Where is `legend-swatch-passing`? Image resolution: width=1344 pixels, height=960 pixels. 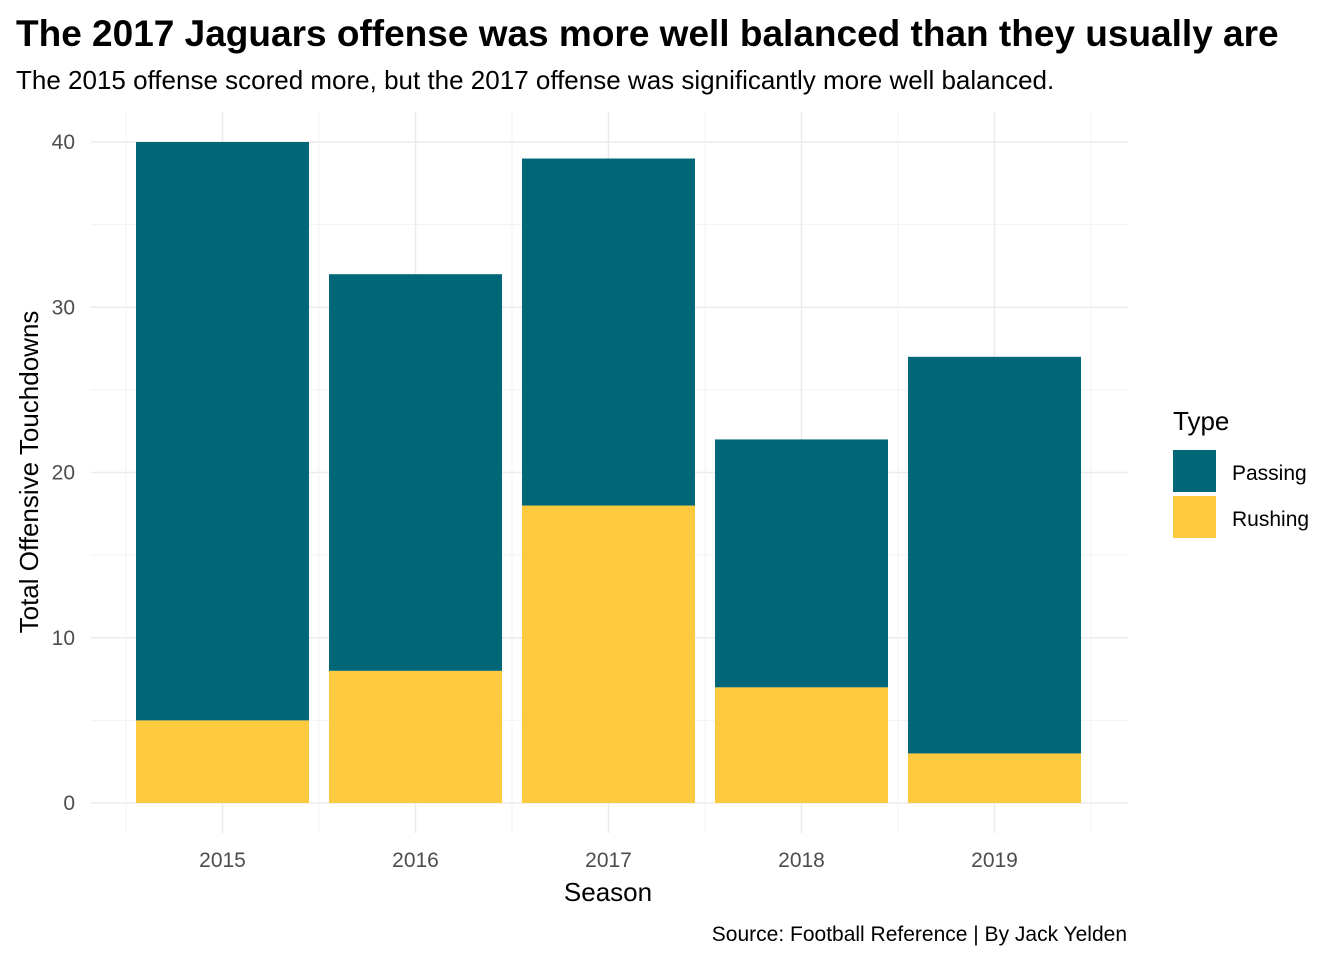
legend-swatch-passing is located at coordinates (1194, 471).